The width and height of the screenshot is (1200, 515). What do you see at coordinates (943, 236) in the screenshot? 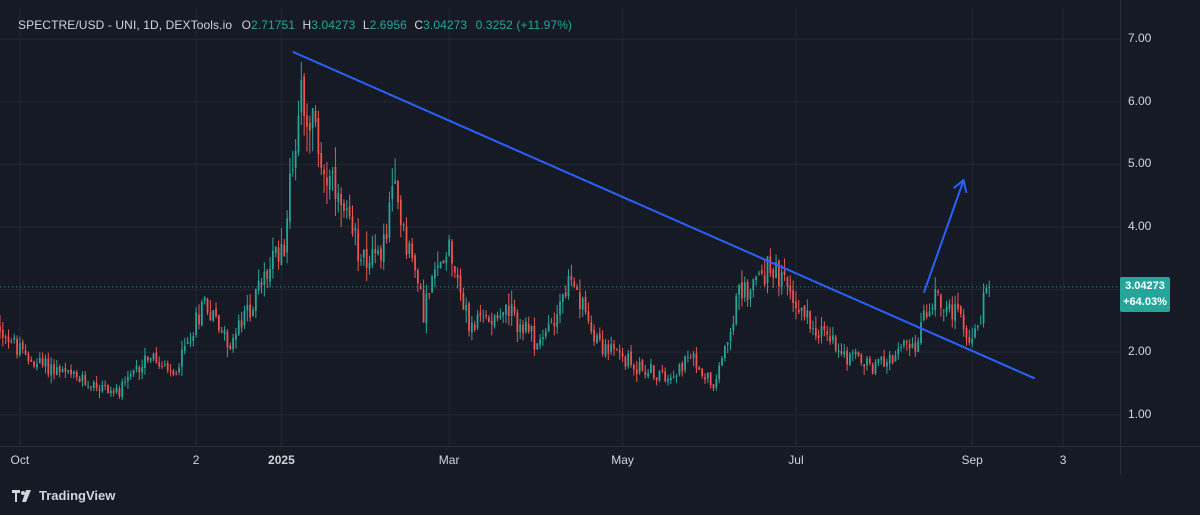
I see `breakout-arrow` at bounding box center [943, 236].